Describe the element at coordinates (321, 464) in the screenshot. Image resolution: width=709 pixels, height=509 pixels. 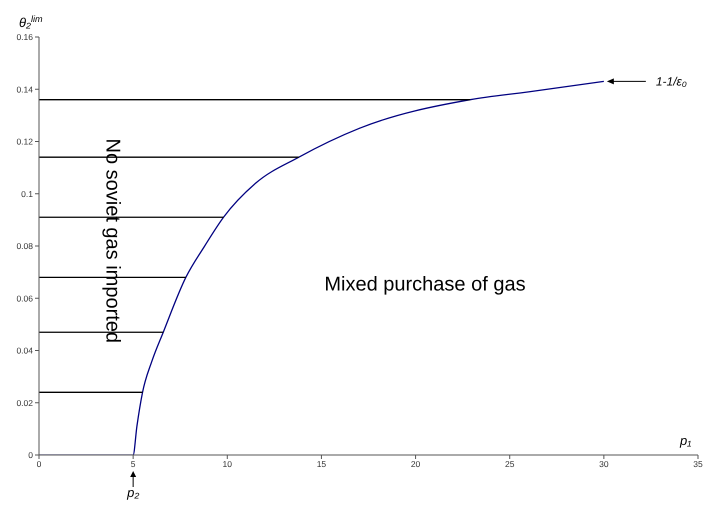
I see `x-tick-label: 15` at that location.